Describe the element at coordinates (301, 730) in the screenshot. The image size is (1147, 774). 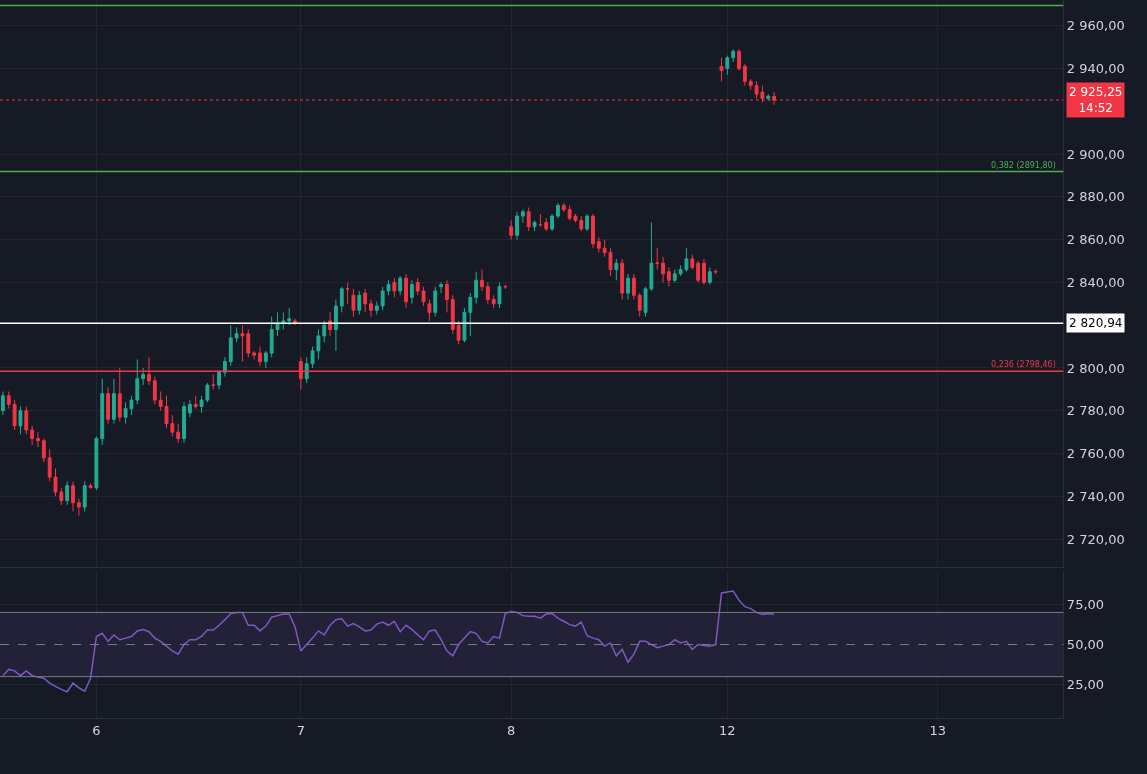
I see `x-tick-label: 7` at that location.